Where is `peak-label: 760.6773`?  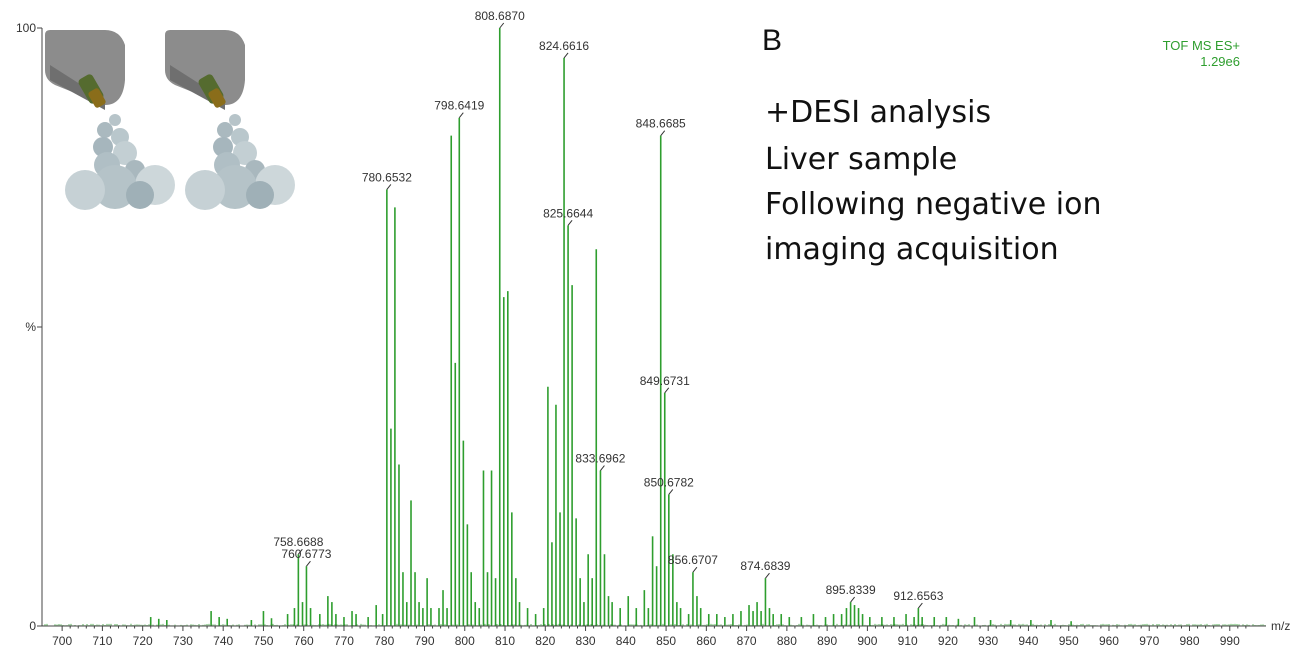 peak-label: 760.6773 is located at coordinates (306, 554).